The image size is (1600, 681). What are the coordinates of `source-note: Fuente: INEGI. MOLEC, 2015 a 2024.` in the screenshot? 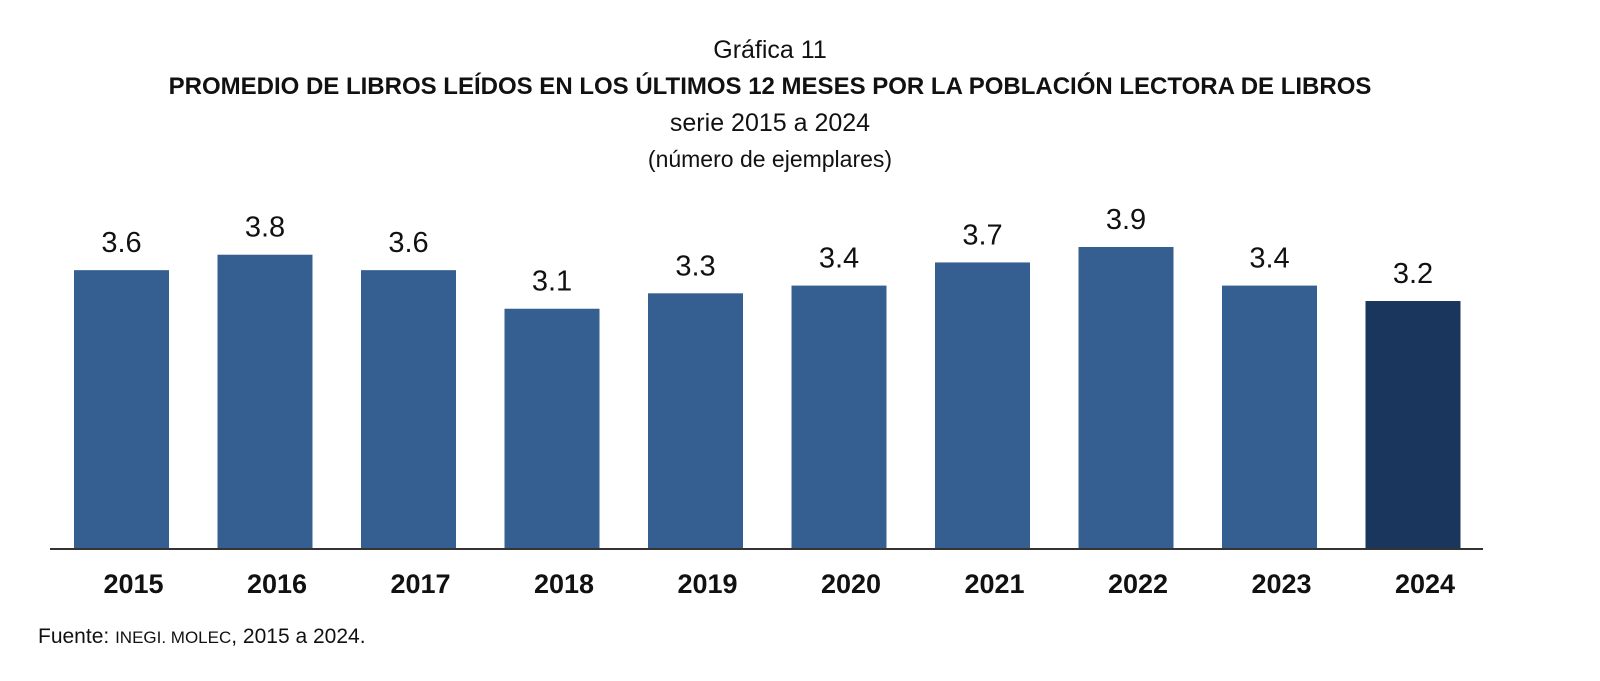 It's located at (202, 636).